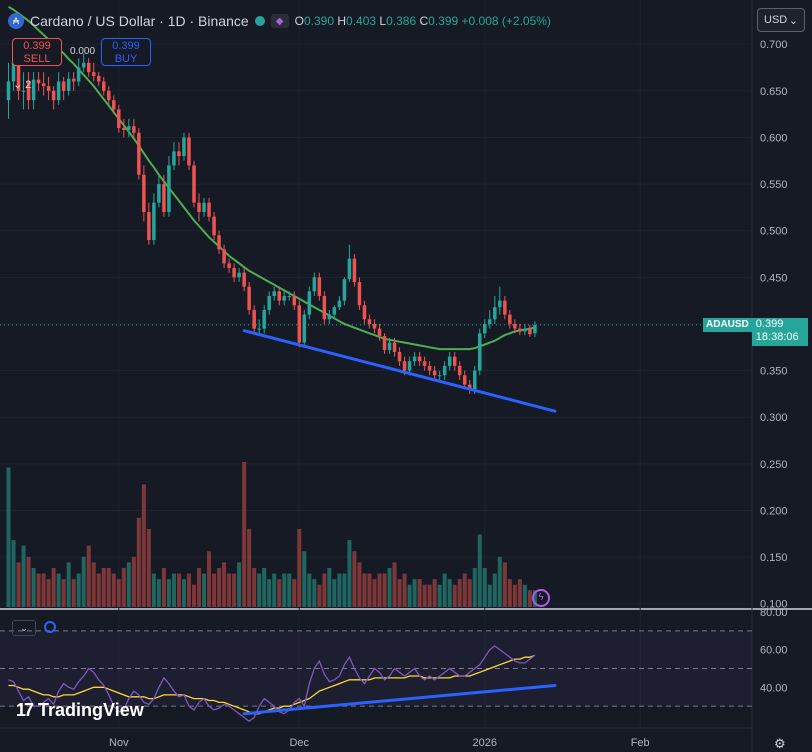 The image size is (812, 752). What do you see at coordinates (640, 743) in the screenshot?
I see `time-tick-label: Feb` at bounding box center [640, 743].